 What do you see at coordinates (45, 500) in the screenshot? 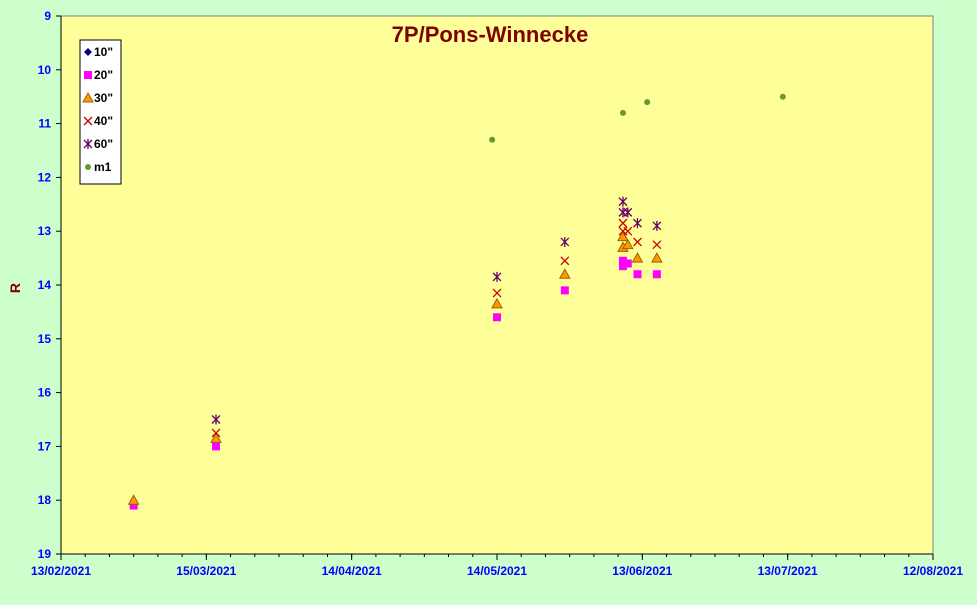
I see `y-tick-label: 18` at bounding box center [45, 500].